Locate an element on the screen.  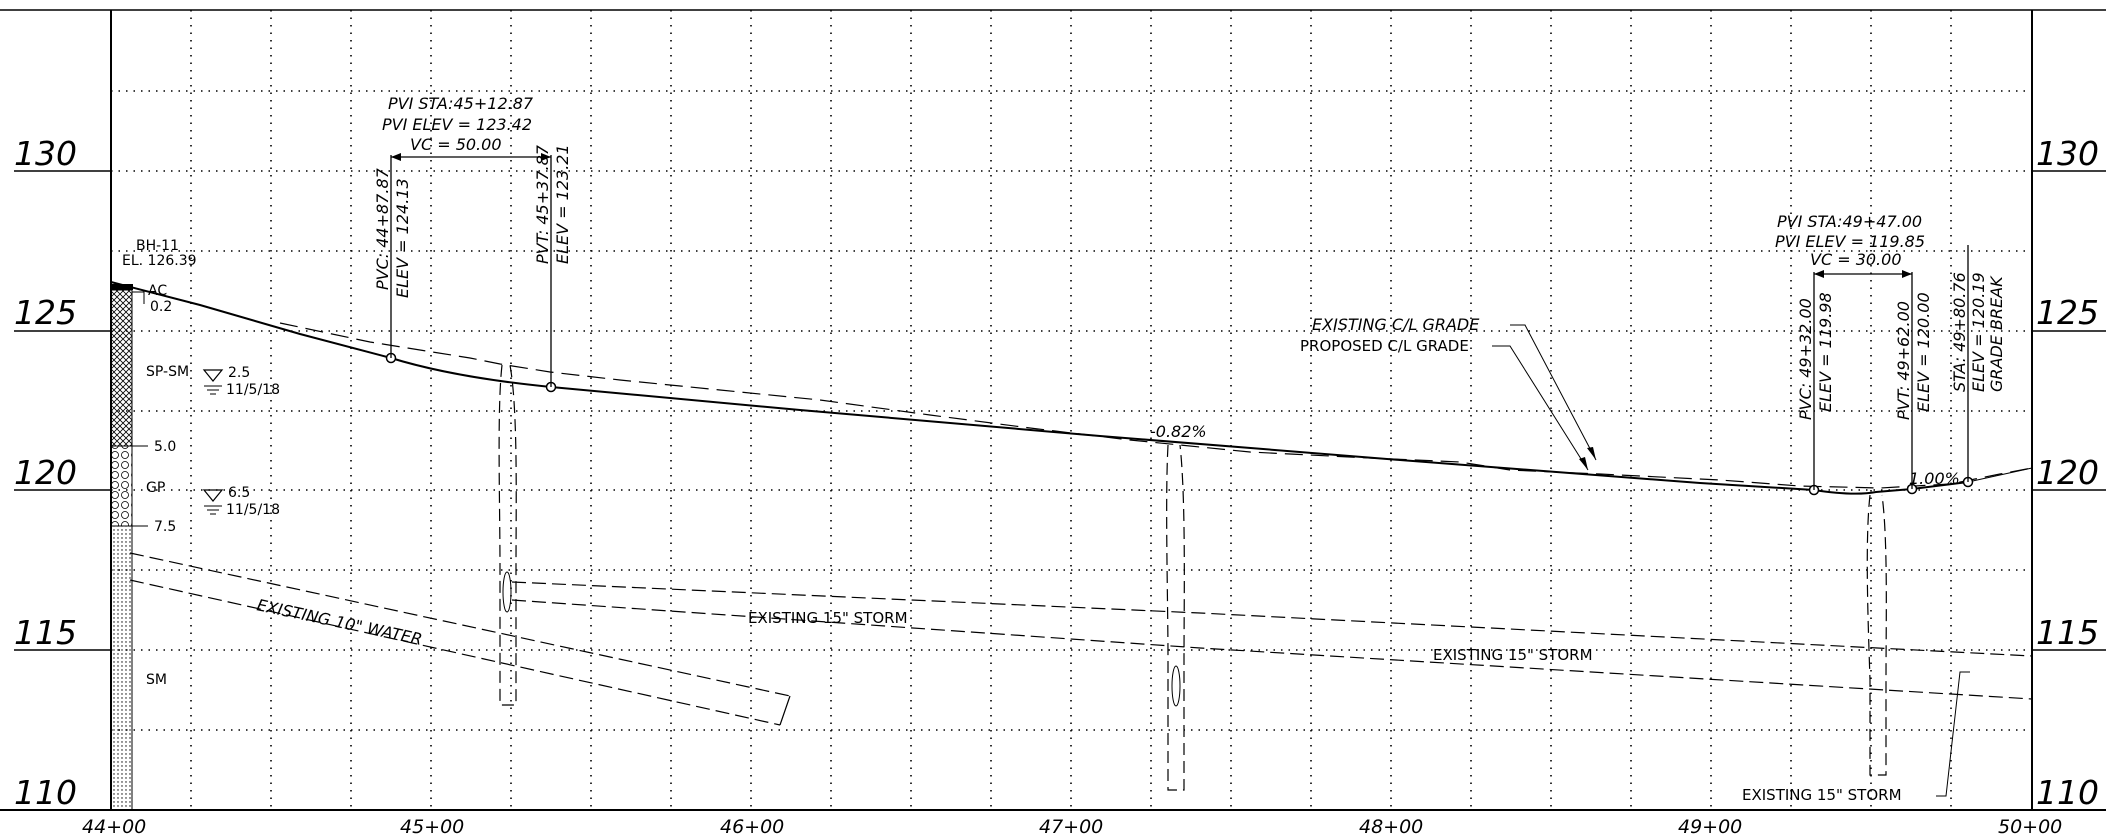
station-label-4500: 45+00 is located at coordinates (432, 827).